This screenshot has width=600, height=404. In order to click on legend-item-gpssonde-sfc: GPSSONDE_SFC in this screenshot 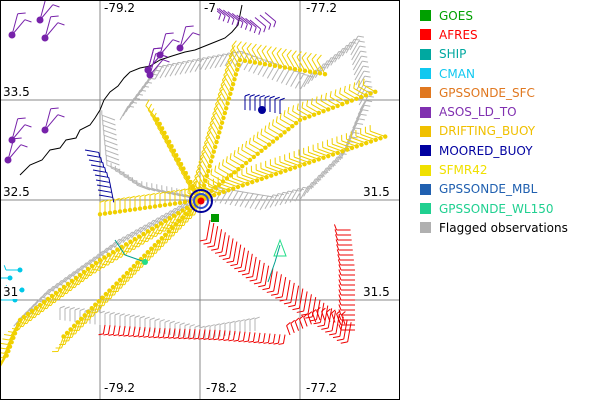, I will do `click(507, 92)`.